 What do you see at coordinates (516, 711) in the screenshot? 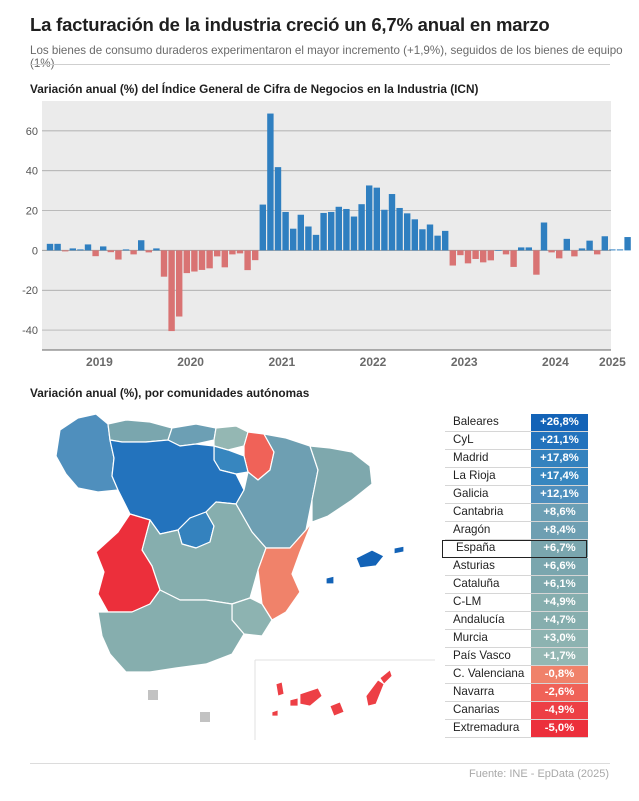
I see `ranking-row: Canarias -4,9%` at bounding box center [516, 711].